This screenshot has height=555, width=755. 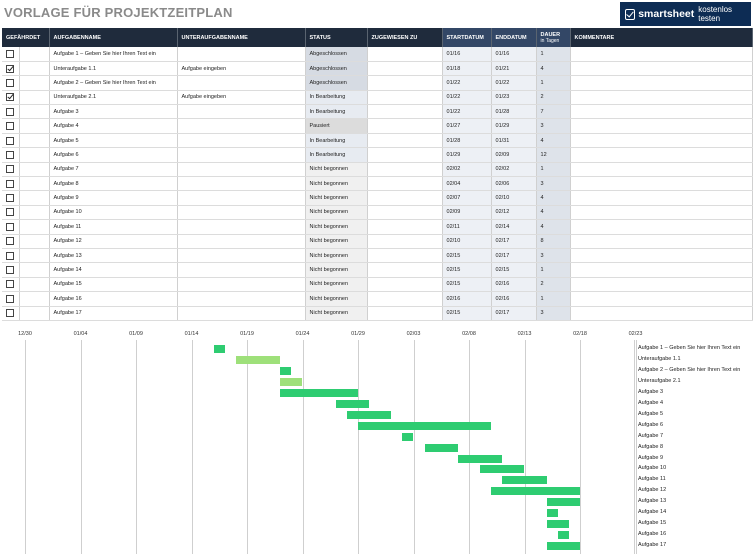 What do you see at coordinates (113, 227) in the screenshot?
I see `task-name-cell: Aufgabe 11` at bounding box center [113, 227].